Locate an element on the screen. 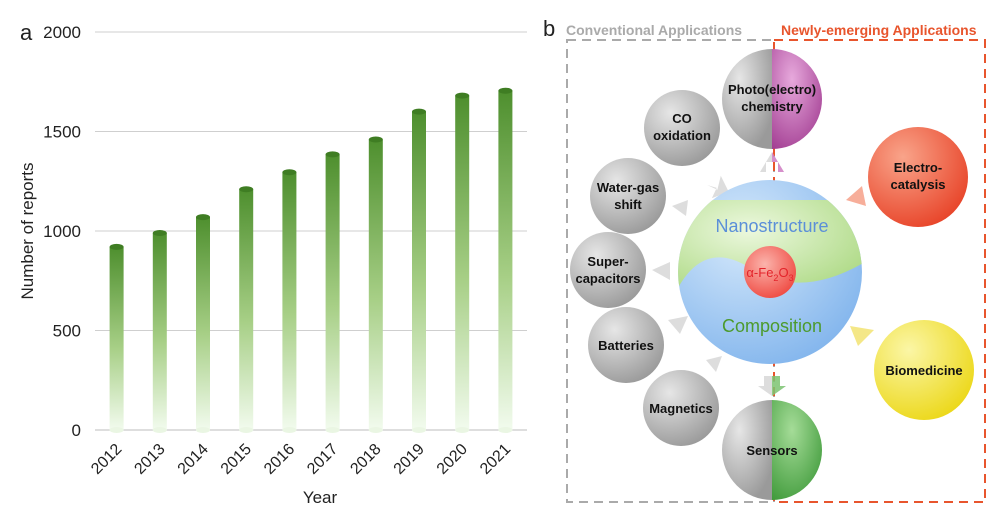  arrows is located at coordinates (763, 274).